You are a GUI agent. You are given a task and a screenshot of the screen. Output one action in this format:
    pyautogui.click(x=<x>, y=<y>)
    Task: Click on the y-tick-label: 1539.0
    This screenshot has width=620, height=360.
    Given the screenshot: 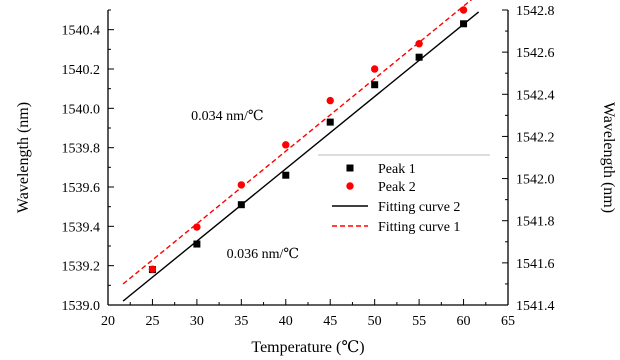 What is the action you would take?
    pyautogui.click(x=81, y=306)
    